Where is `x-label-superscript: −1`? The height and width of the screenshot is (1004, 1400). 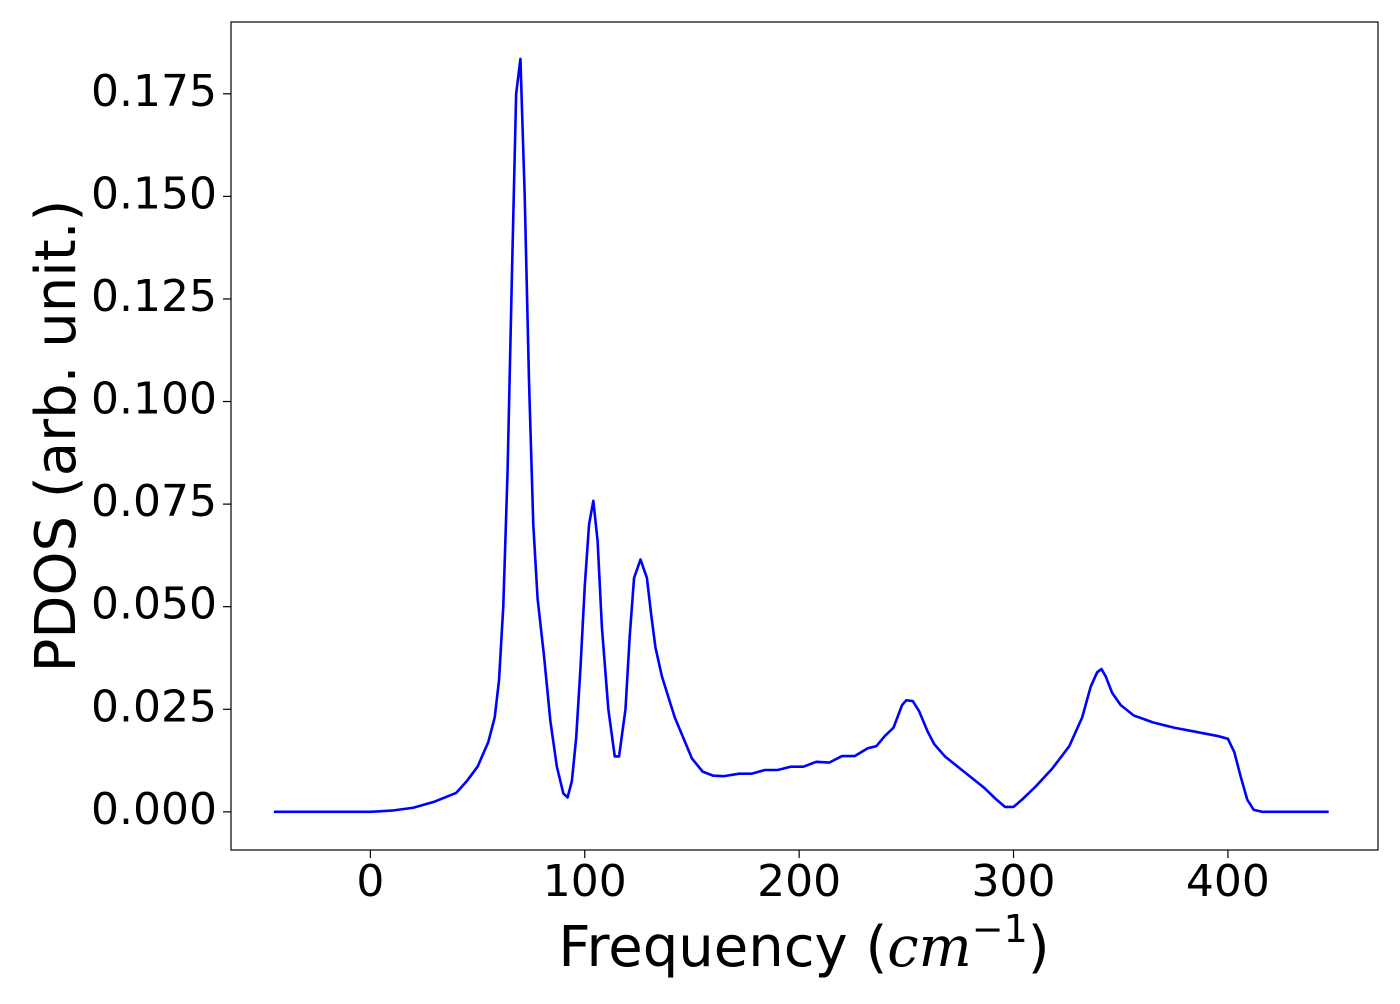 x-label-superscript: −1 is located at coordinates (1000, 929).